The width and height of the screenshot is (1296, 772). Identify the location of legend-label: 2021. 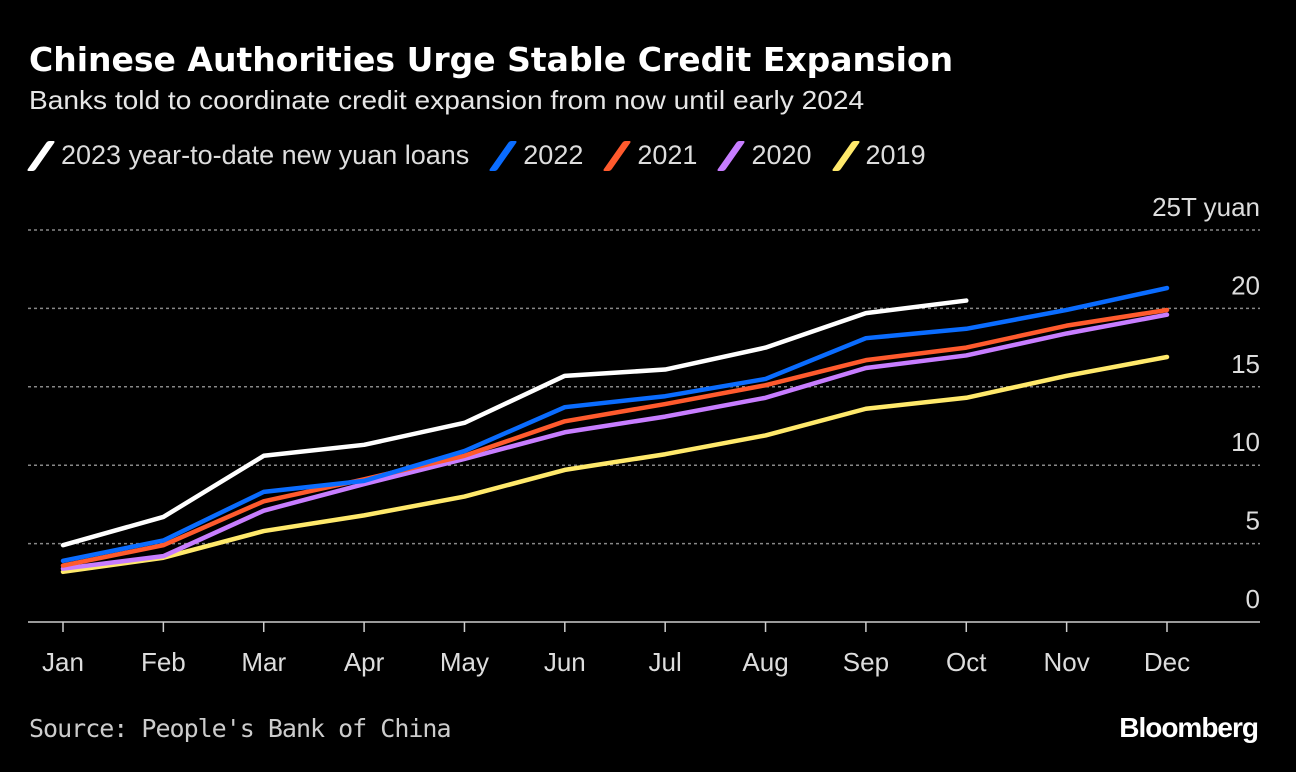
(667, 155).